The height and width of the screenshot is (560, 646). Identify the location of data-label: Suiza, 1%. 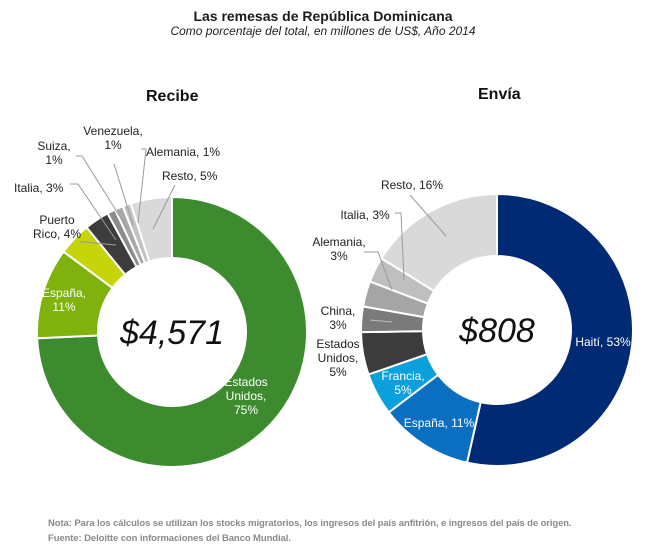
(53, 153).